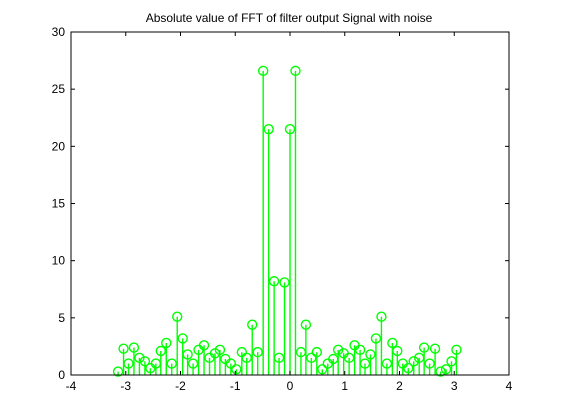  What do you see at coordinates (59, 32) in the screenshot?
I see `y-tick-label: 30` at bounding box center [59, 32].